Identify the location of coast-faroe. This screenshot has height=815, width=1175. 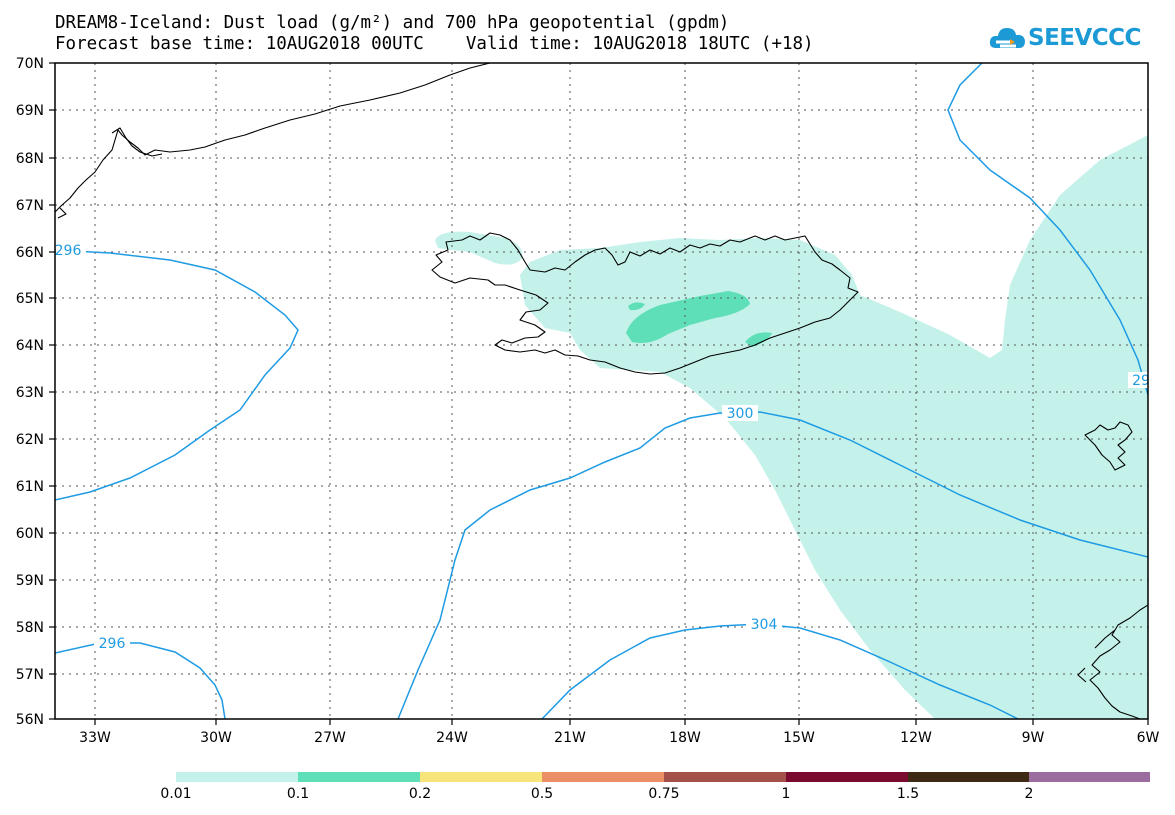
(1108, 446).